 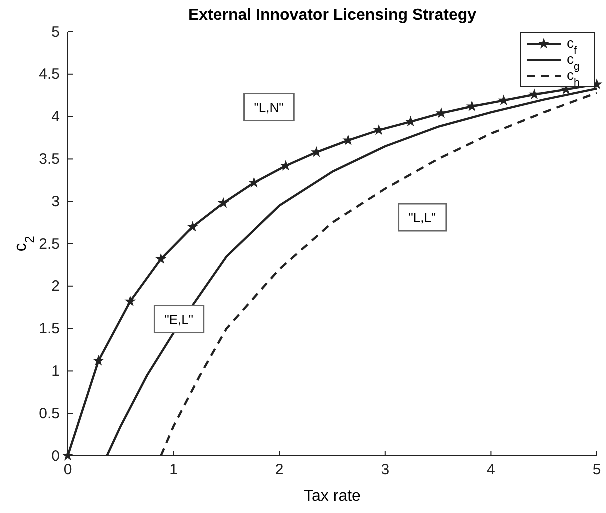 I want to click on annotation: "L,N", so click(x=269, y=107).